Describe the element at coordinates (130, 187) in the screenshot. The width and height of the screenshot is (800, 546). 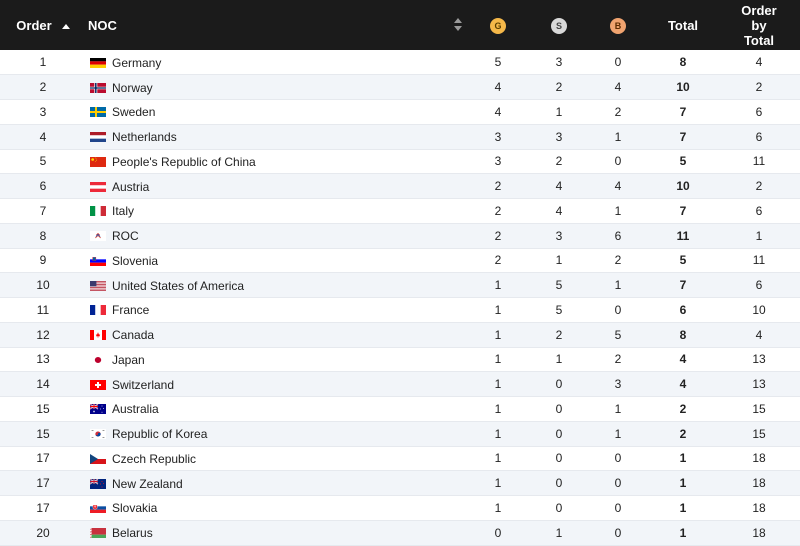
I see `noc-name: Austria` at that location.